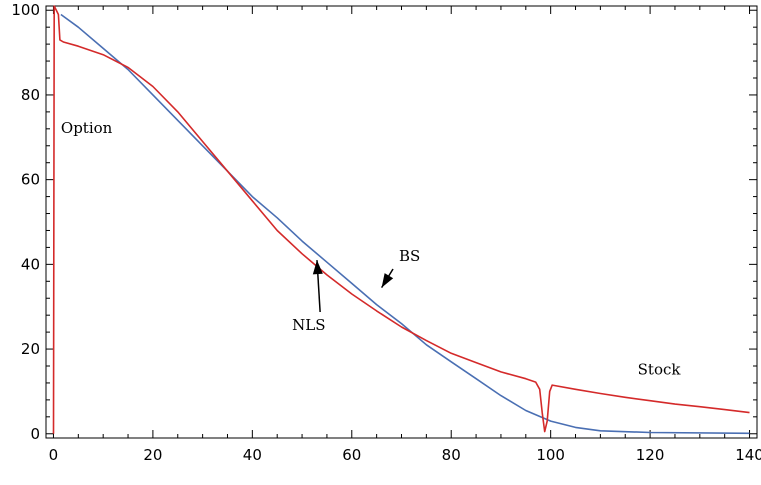 The width and height of the screenshot is (761, 485). Describe the element at coordinates (748, 455) in the screenshot. I see `x-tick-label: 140` at that location.